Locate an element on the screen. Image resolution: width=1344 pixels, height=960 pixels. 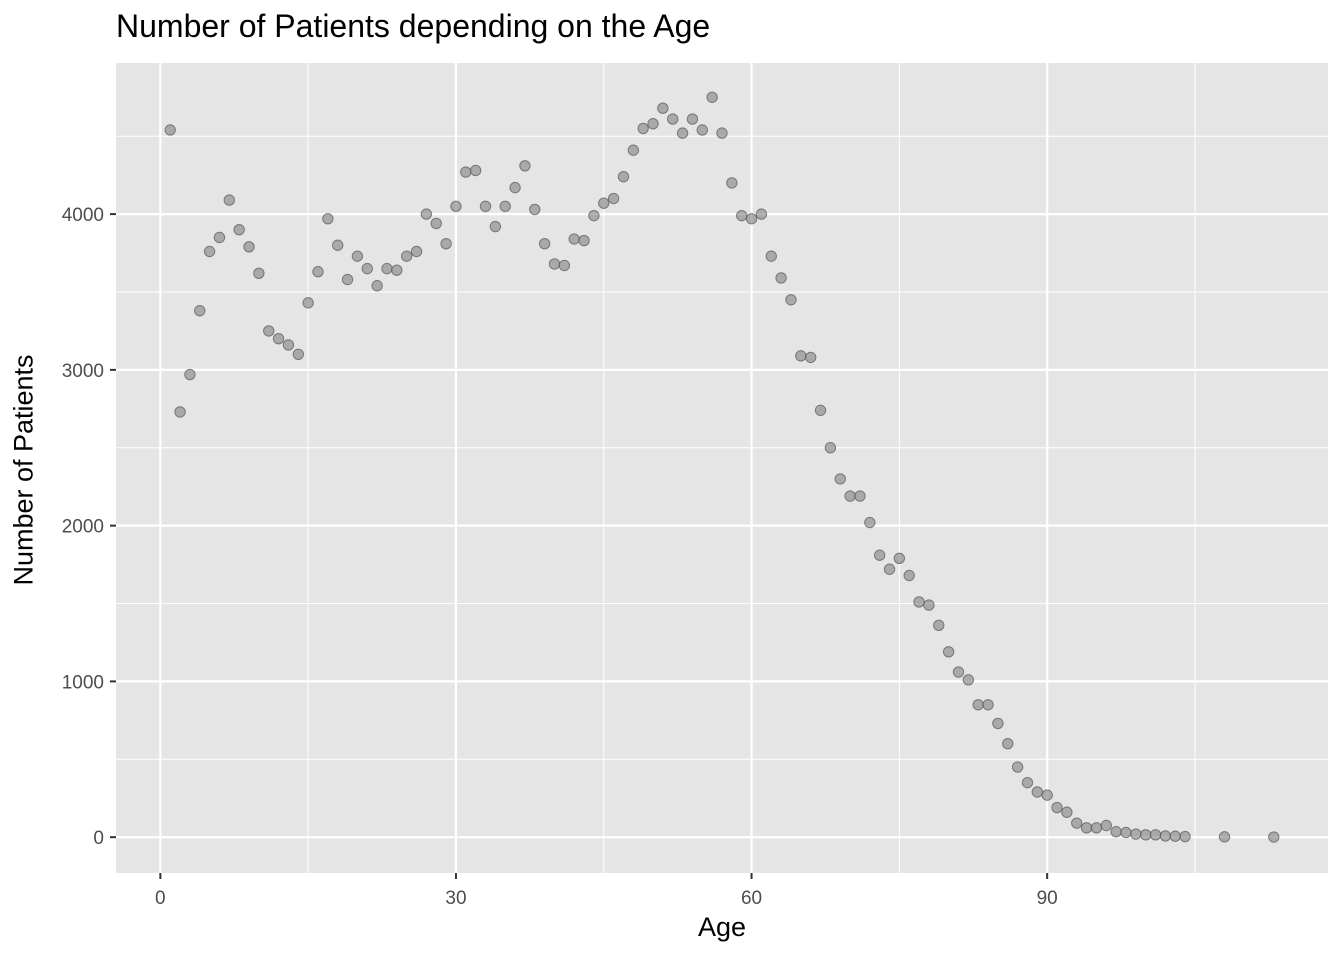
y-tick-label: 0 is located at coordinates (98, 838).